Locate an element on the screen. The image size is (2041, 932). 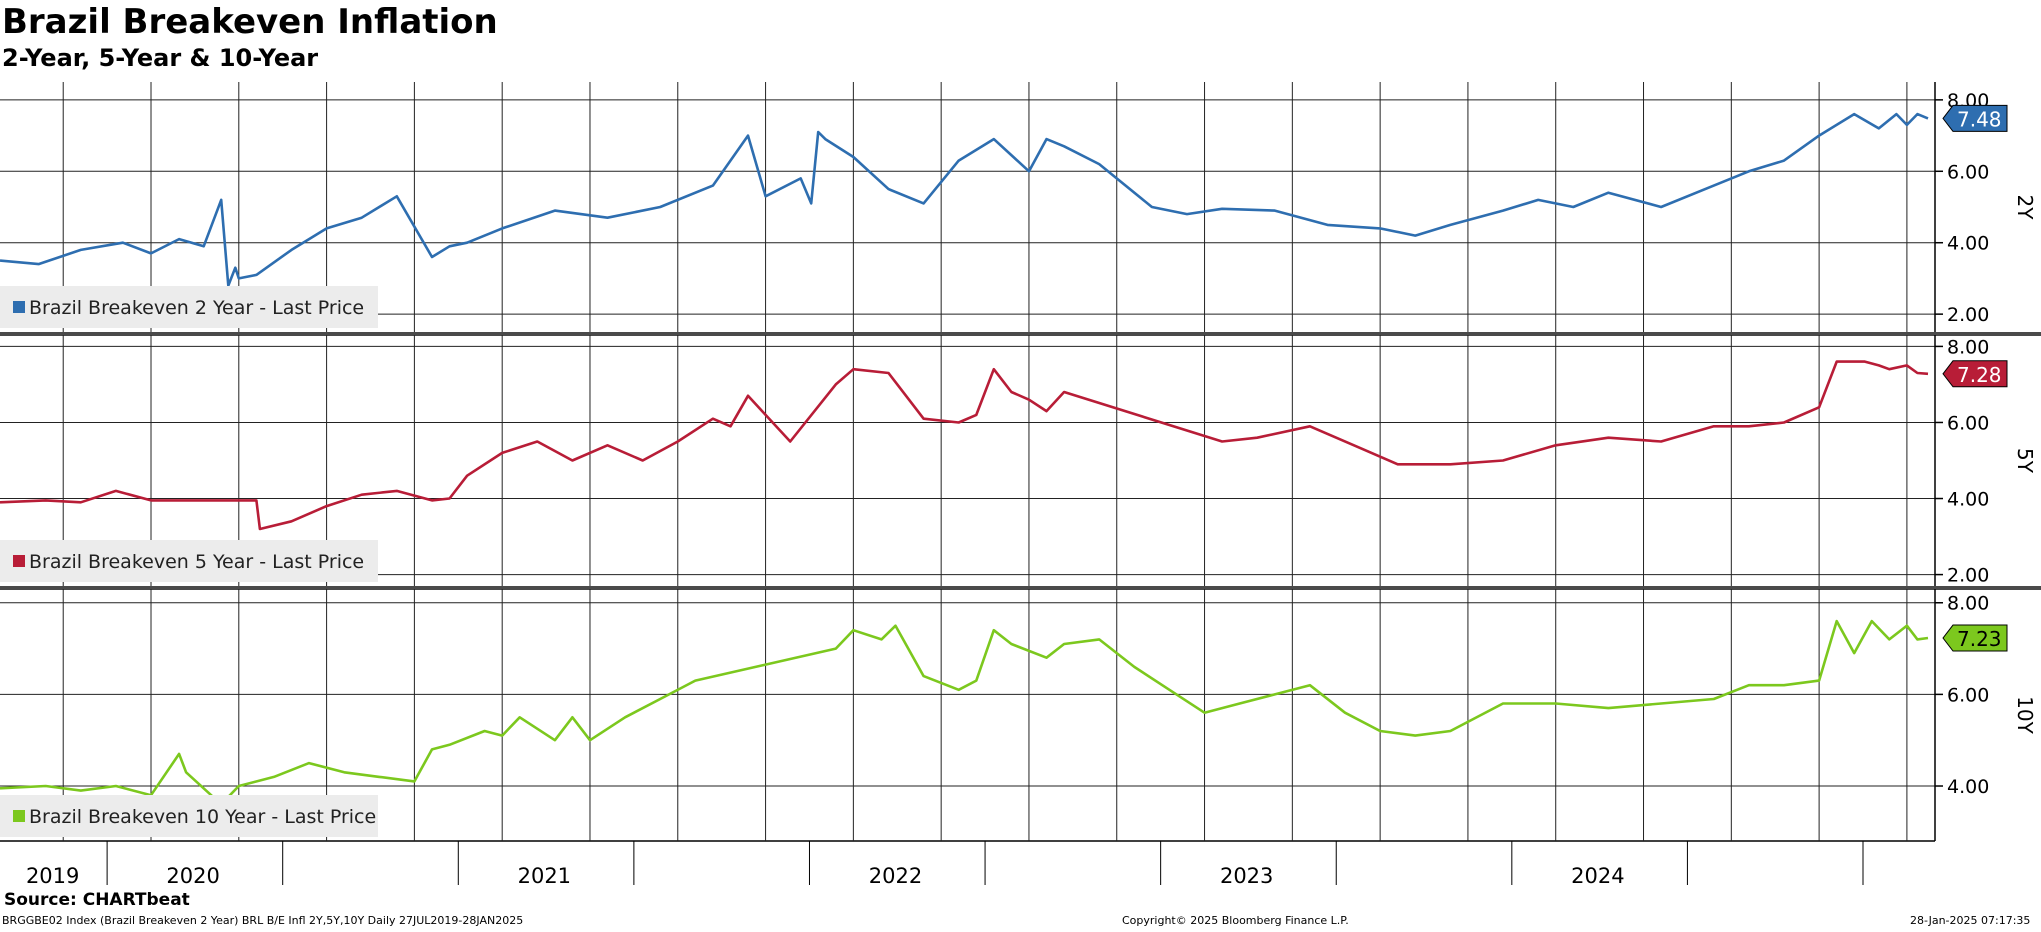
x-tick-label: 2022 is located at coordinates (895, 874).